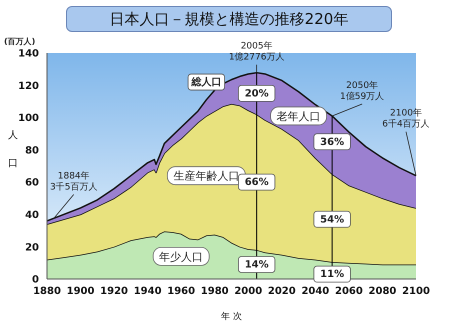 The height and width of the screenshot is (326, 452). I want to click on annotation: 36%, so click(332, 142).